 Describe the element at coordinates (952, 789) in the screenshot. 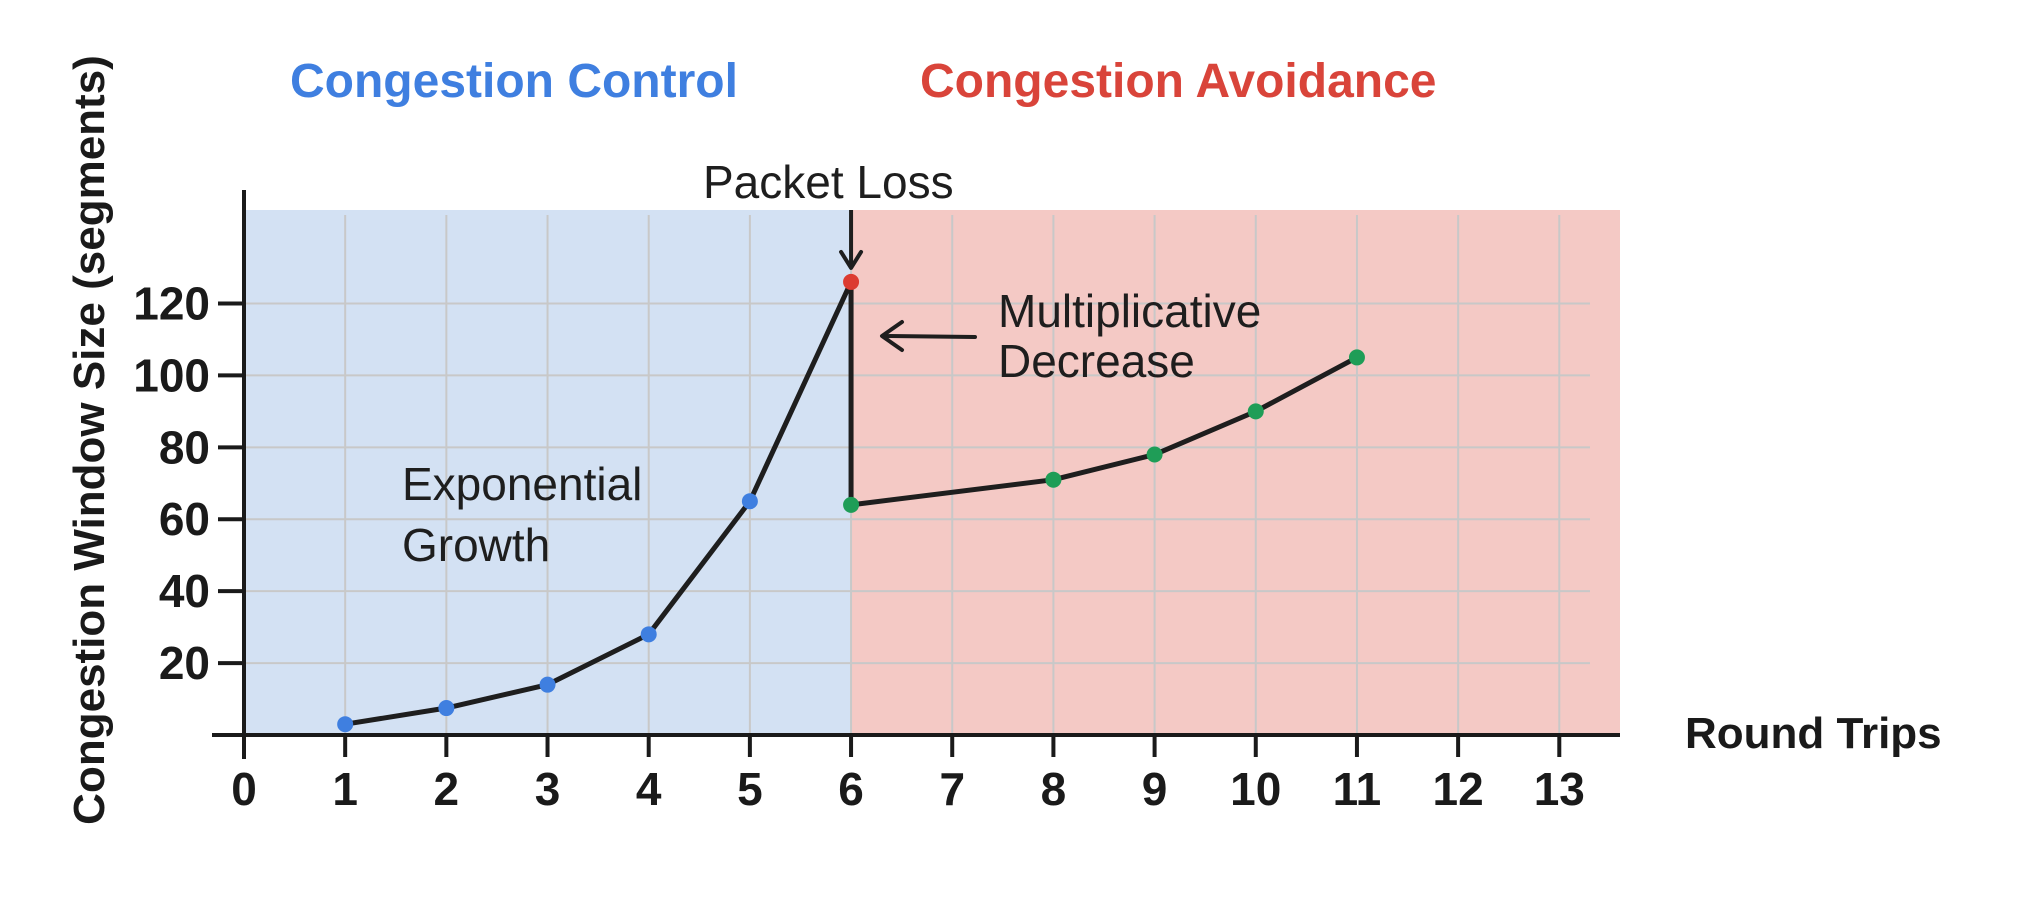

I see `x-tick-label-7: 7` at that location.